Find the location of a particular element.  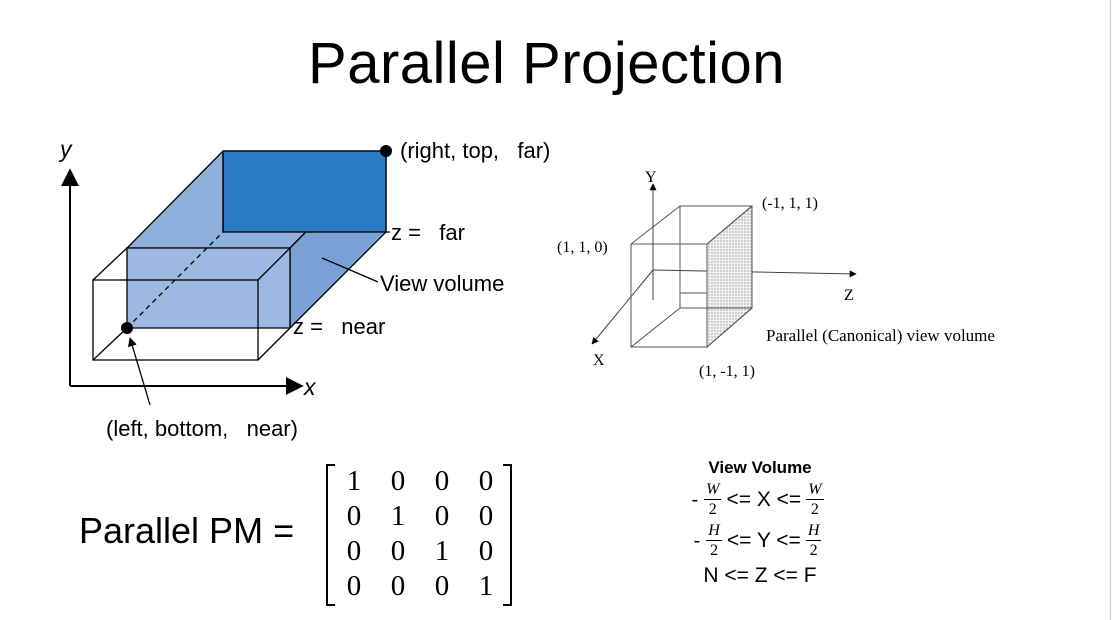

Z-axis-label: Z is located at coordinates (849, 295).